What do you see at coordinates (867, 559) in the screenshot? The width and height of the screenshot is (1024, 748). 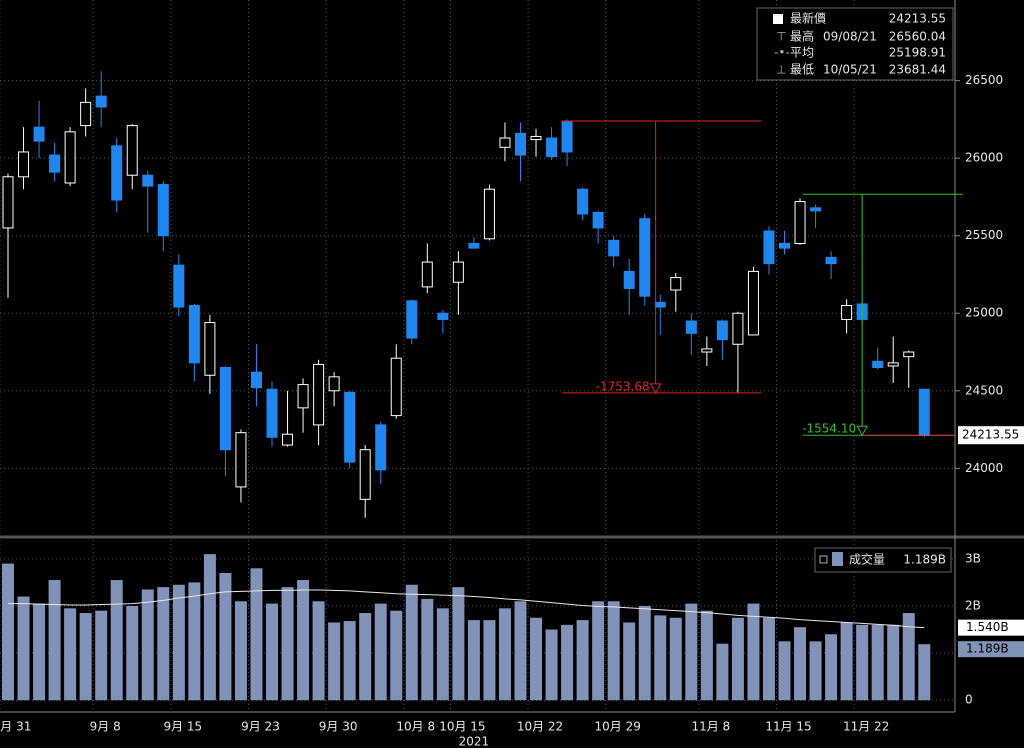 I see `legend-label: 成交量` at bounding box center [867, 559].